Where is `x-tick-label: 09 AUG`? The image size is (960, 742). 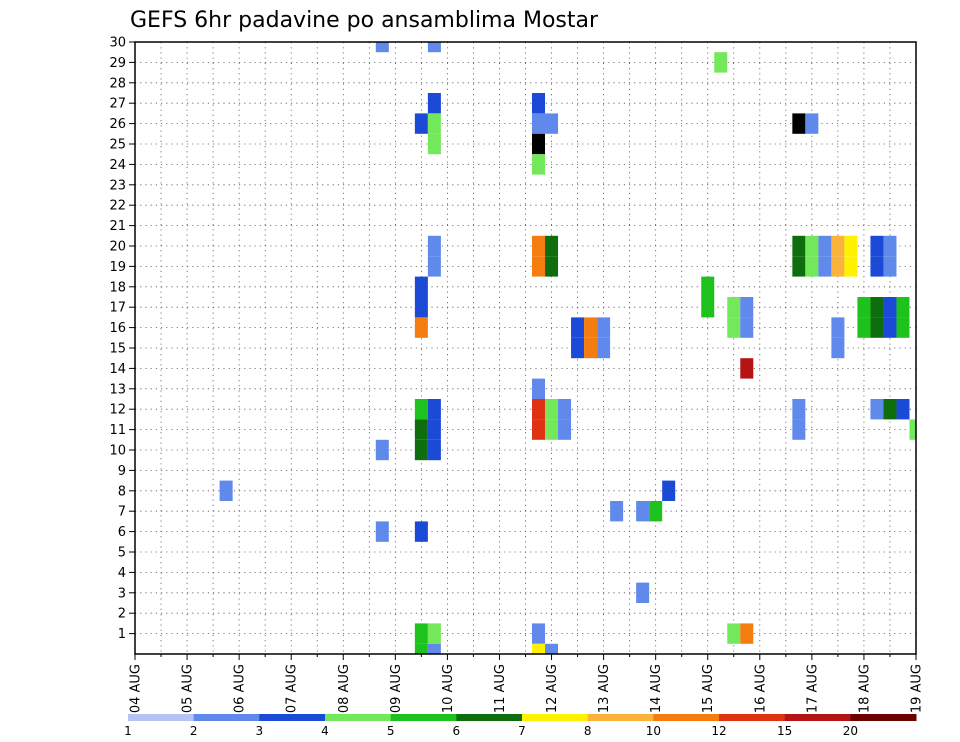
x-tick-label: 09 AUG is located at coordinates (396, 688).